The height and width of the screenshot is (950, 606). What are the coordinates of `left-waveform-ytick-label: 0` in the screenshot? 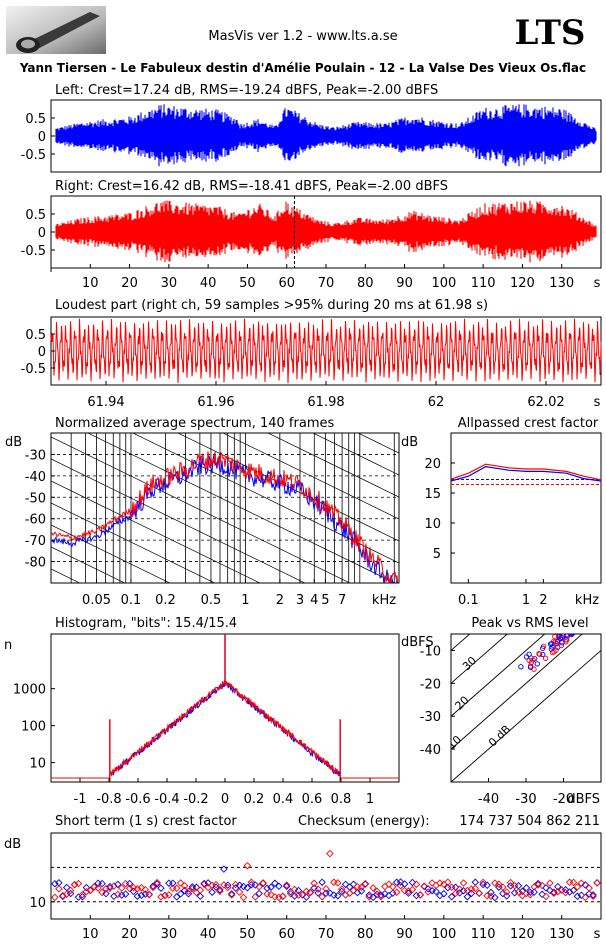 It's located at (42, 137).